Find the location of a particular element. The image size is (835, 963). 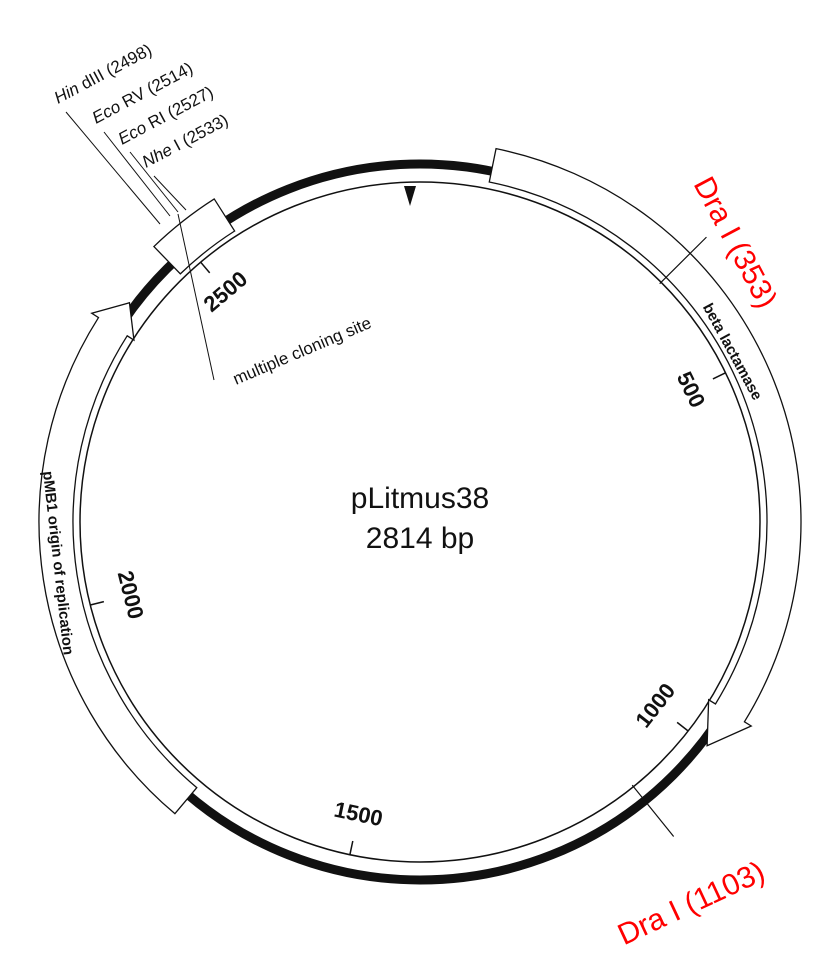

origin-of-replication-arrow is located at coordinates (118, 558).